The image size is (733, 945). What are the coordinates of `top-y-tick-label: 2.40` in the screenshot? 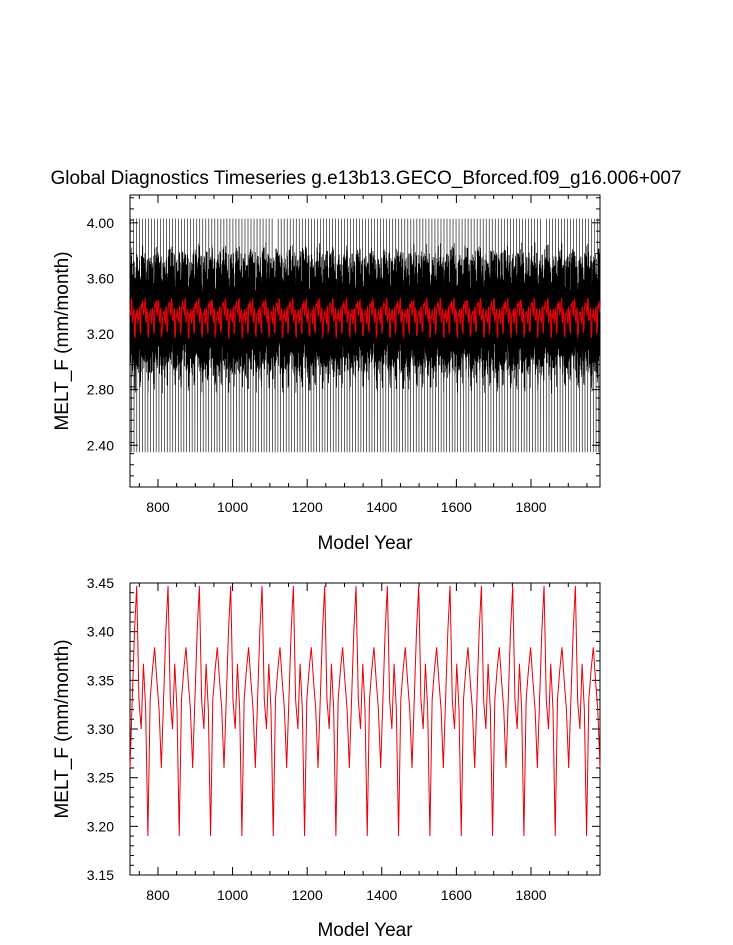 It's located at (100, 445).